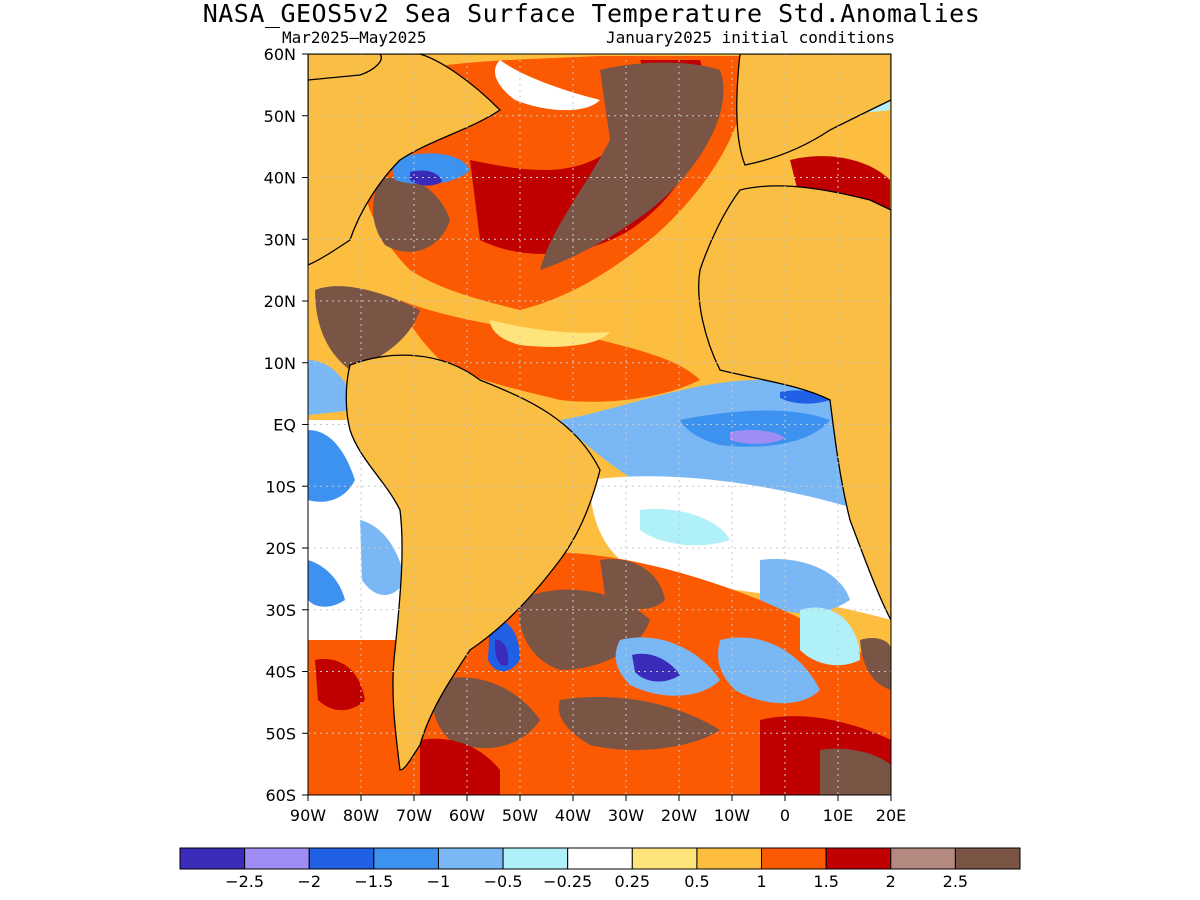  What do you see at coordinates (761, 881) in the screenshot?
I see `colorbar-label: 1` at bounding box center [761, 881].